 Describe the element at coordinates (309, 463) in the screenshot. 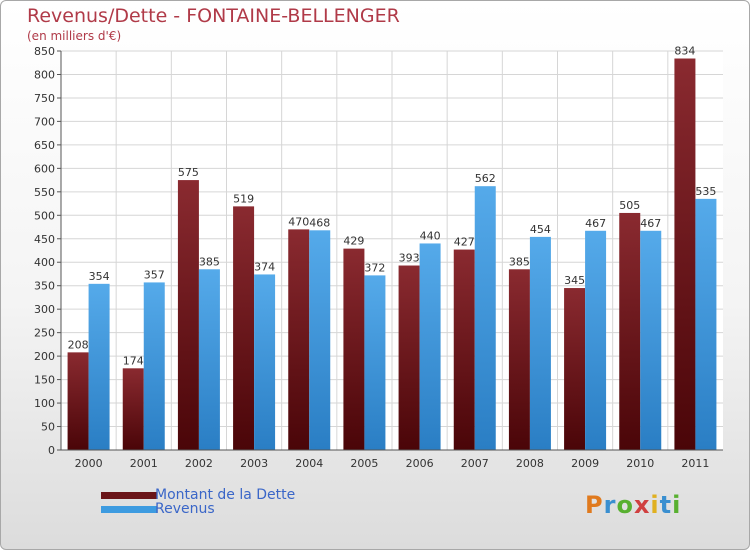

I see `x-tick-label: 2004` at that location.